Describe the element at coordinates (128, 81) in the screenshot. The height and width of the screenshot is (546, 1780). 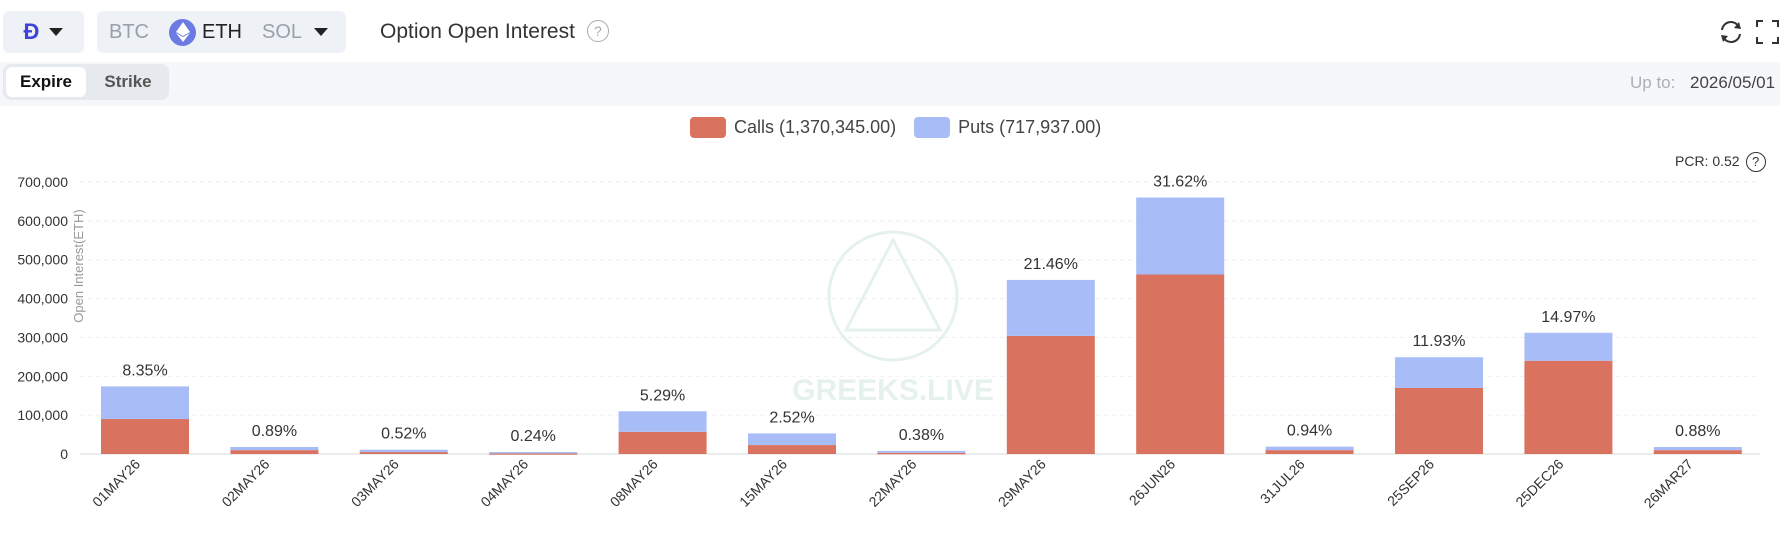
I see `tab-strike: Strike` at that location.